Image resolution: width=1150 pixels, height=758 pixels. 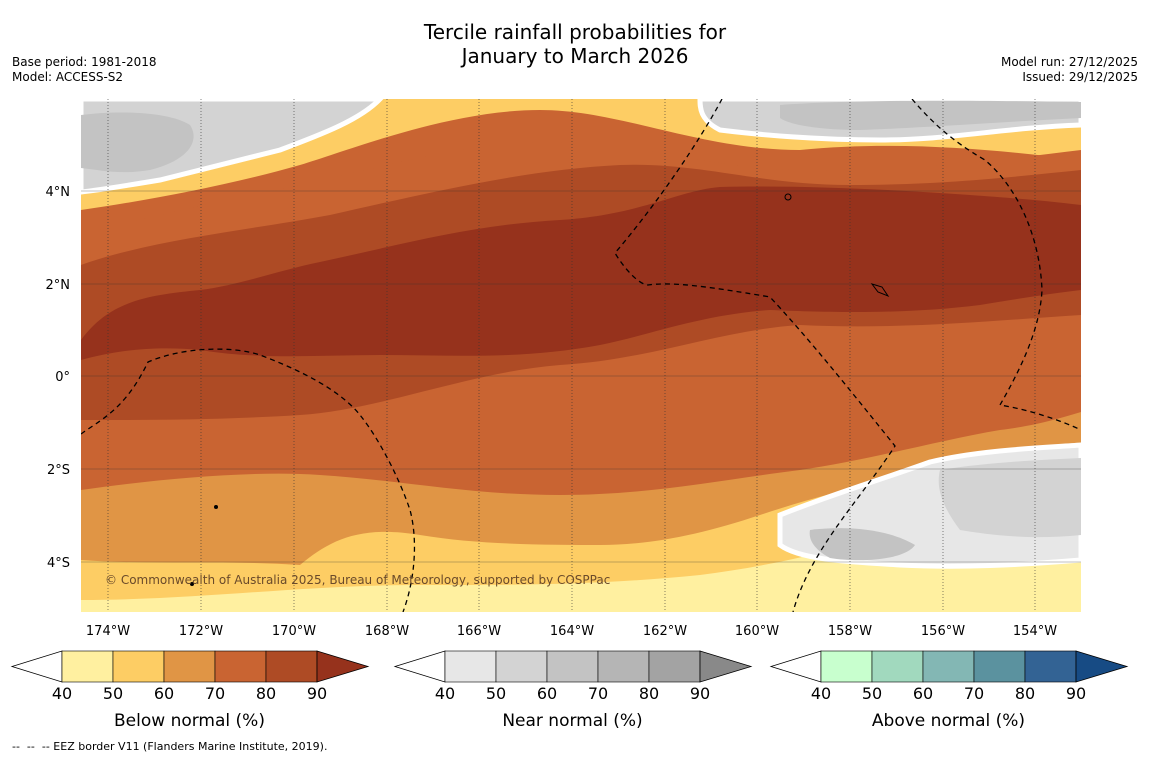 I want to click on title-line-2: January to March 2026, so click(x=575, y=56).